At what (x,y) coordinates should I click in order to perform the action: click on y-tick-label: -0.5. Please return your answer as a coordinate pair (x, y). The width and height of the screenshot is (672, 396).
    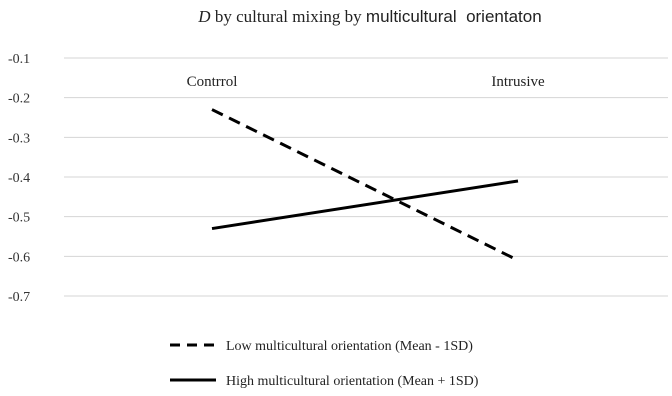
    Looking at the image, I should click on (19, 218).